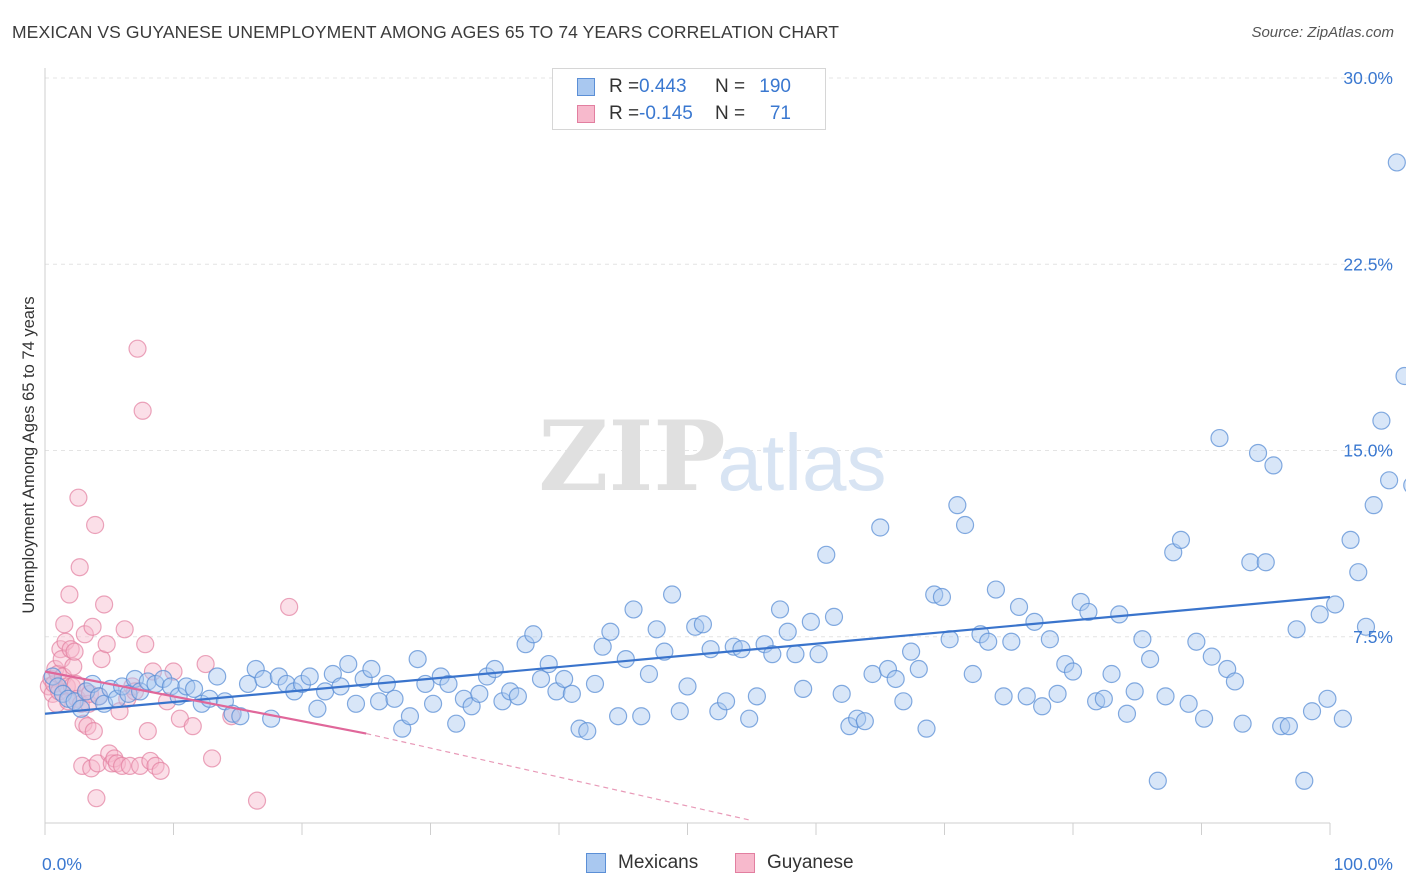 This screenshot has width=1406, height=892. Describe the element at coordinates (666, 113) in the screenshot. I see `legend-r-value: -0.145` at that location.